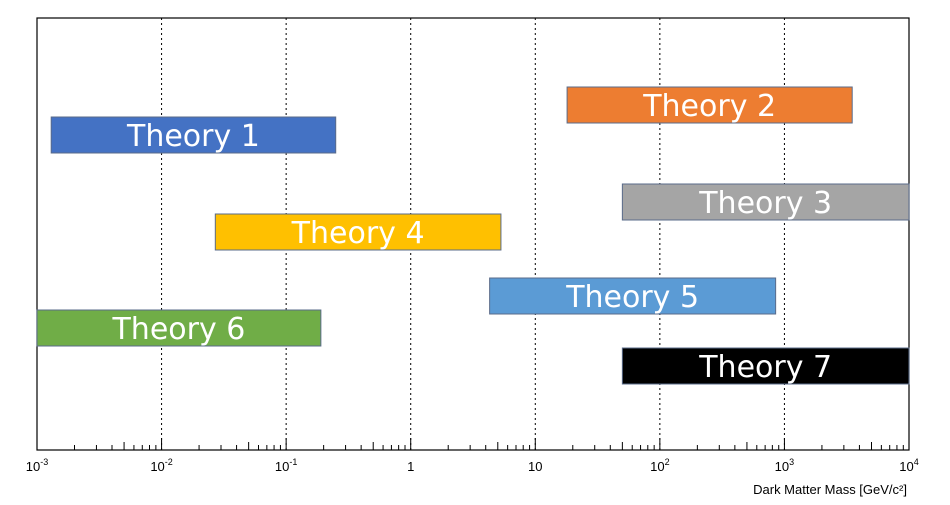 The width and height of the screenshot is (950, 505). I want to click on theory-bar-label: Theory 2, so click(709, 106).